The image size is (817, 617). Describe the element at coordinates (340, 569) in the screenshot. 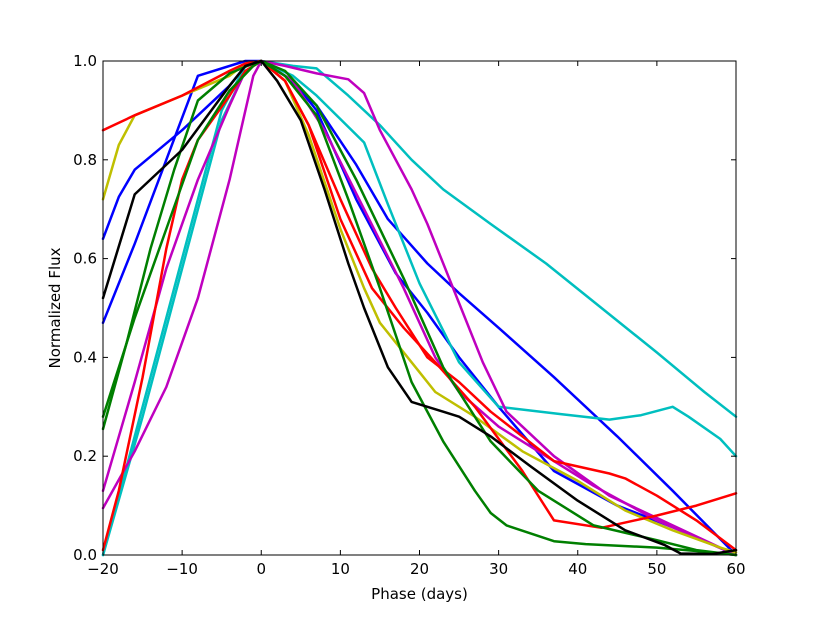

I see `x-tick-label: 10` at that location.